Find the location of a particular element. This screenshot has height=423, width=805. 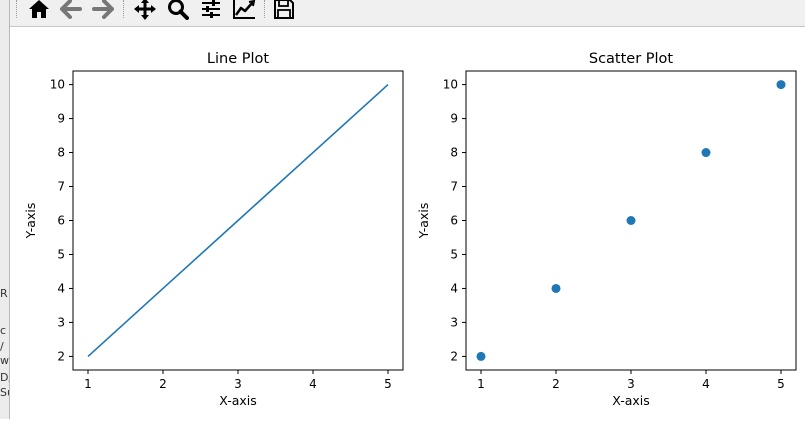

edit-axes-line-icon is located at coordinates (244, 9).